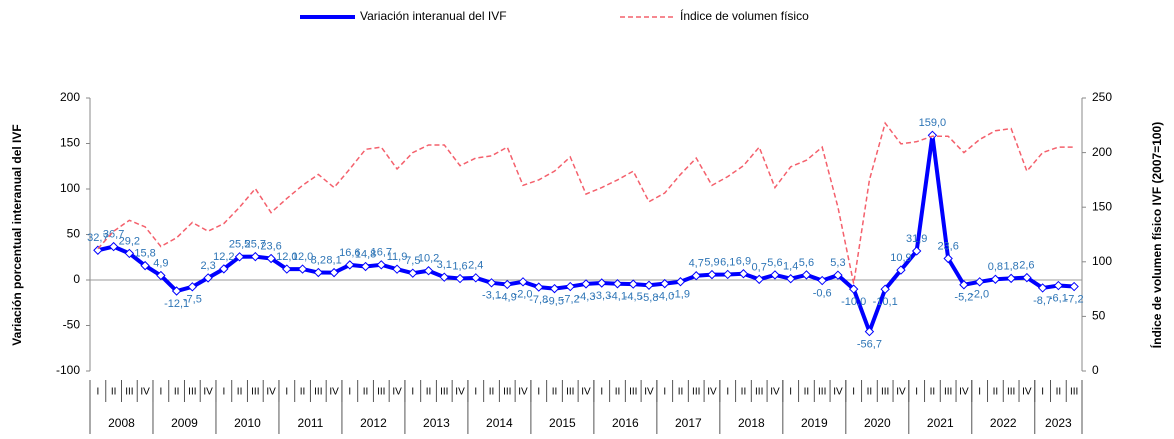 The height and width of the screenshot is (439, 1174). What do you see at coordinates (554, 302) in the screenshot?
I see `data-label: -9,5` at bounding box center [554, 302].